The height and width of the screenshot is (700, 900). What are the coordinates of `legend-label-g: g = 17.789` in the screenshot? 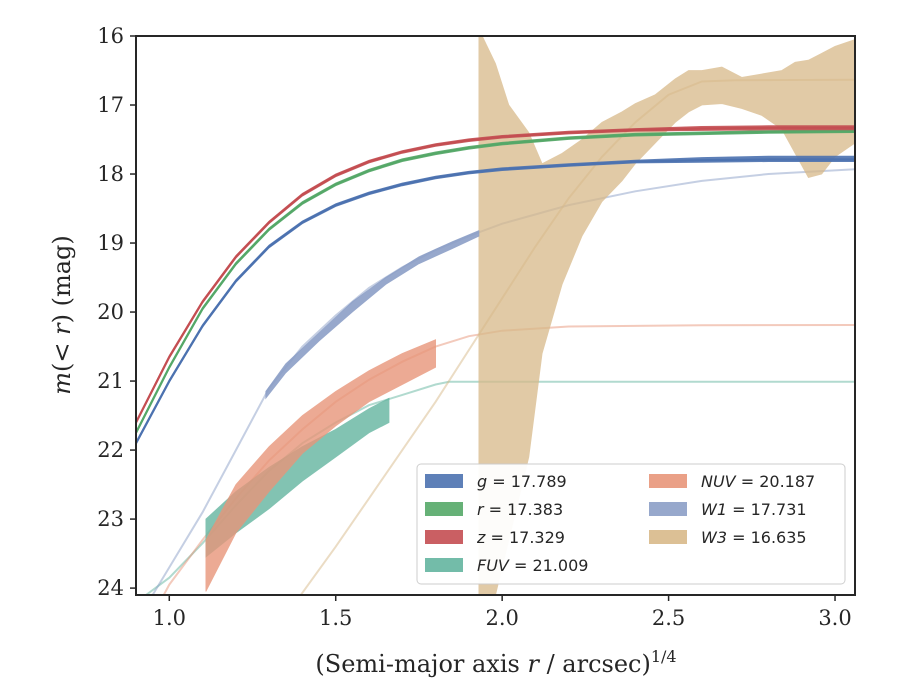 It's located at (522, 481).